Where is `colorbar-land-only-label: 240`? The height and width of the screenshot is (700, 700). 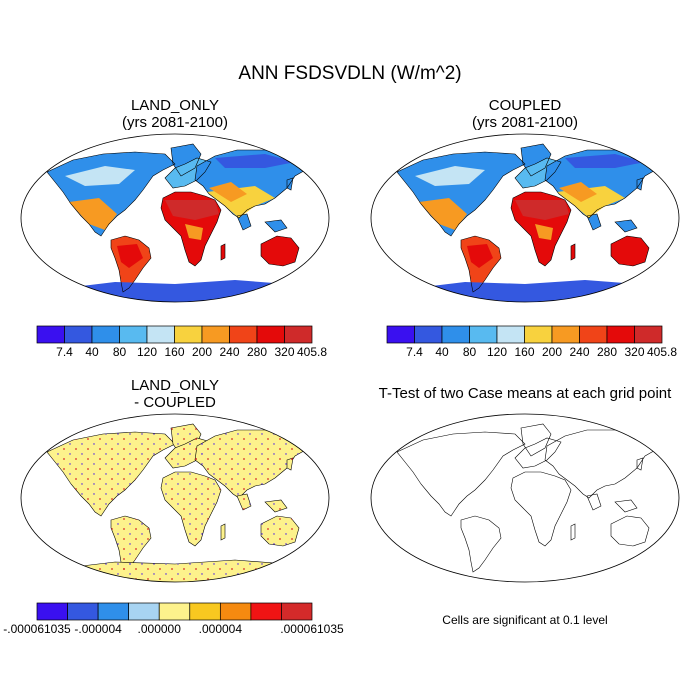
colorbar-land-only-label: 240 is located at coordinates (229, 352).